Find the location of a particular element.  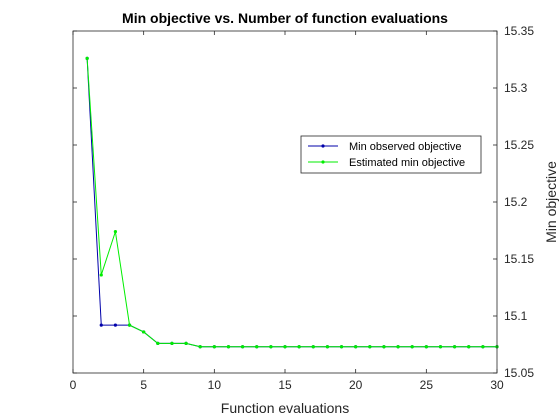

legend-label-estimated: Estimated min objective is located at coordinates (407, 163).